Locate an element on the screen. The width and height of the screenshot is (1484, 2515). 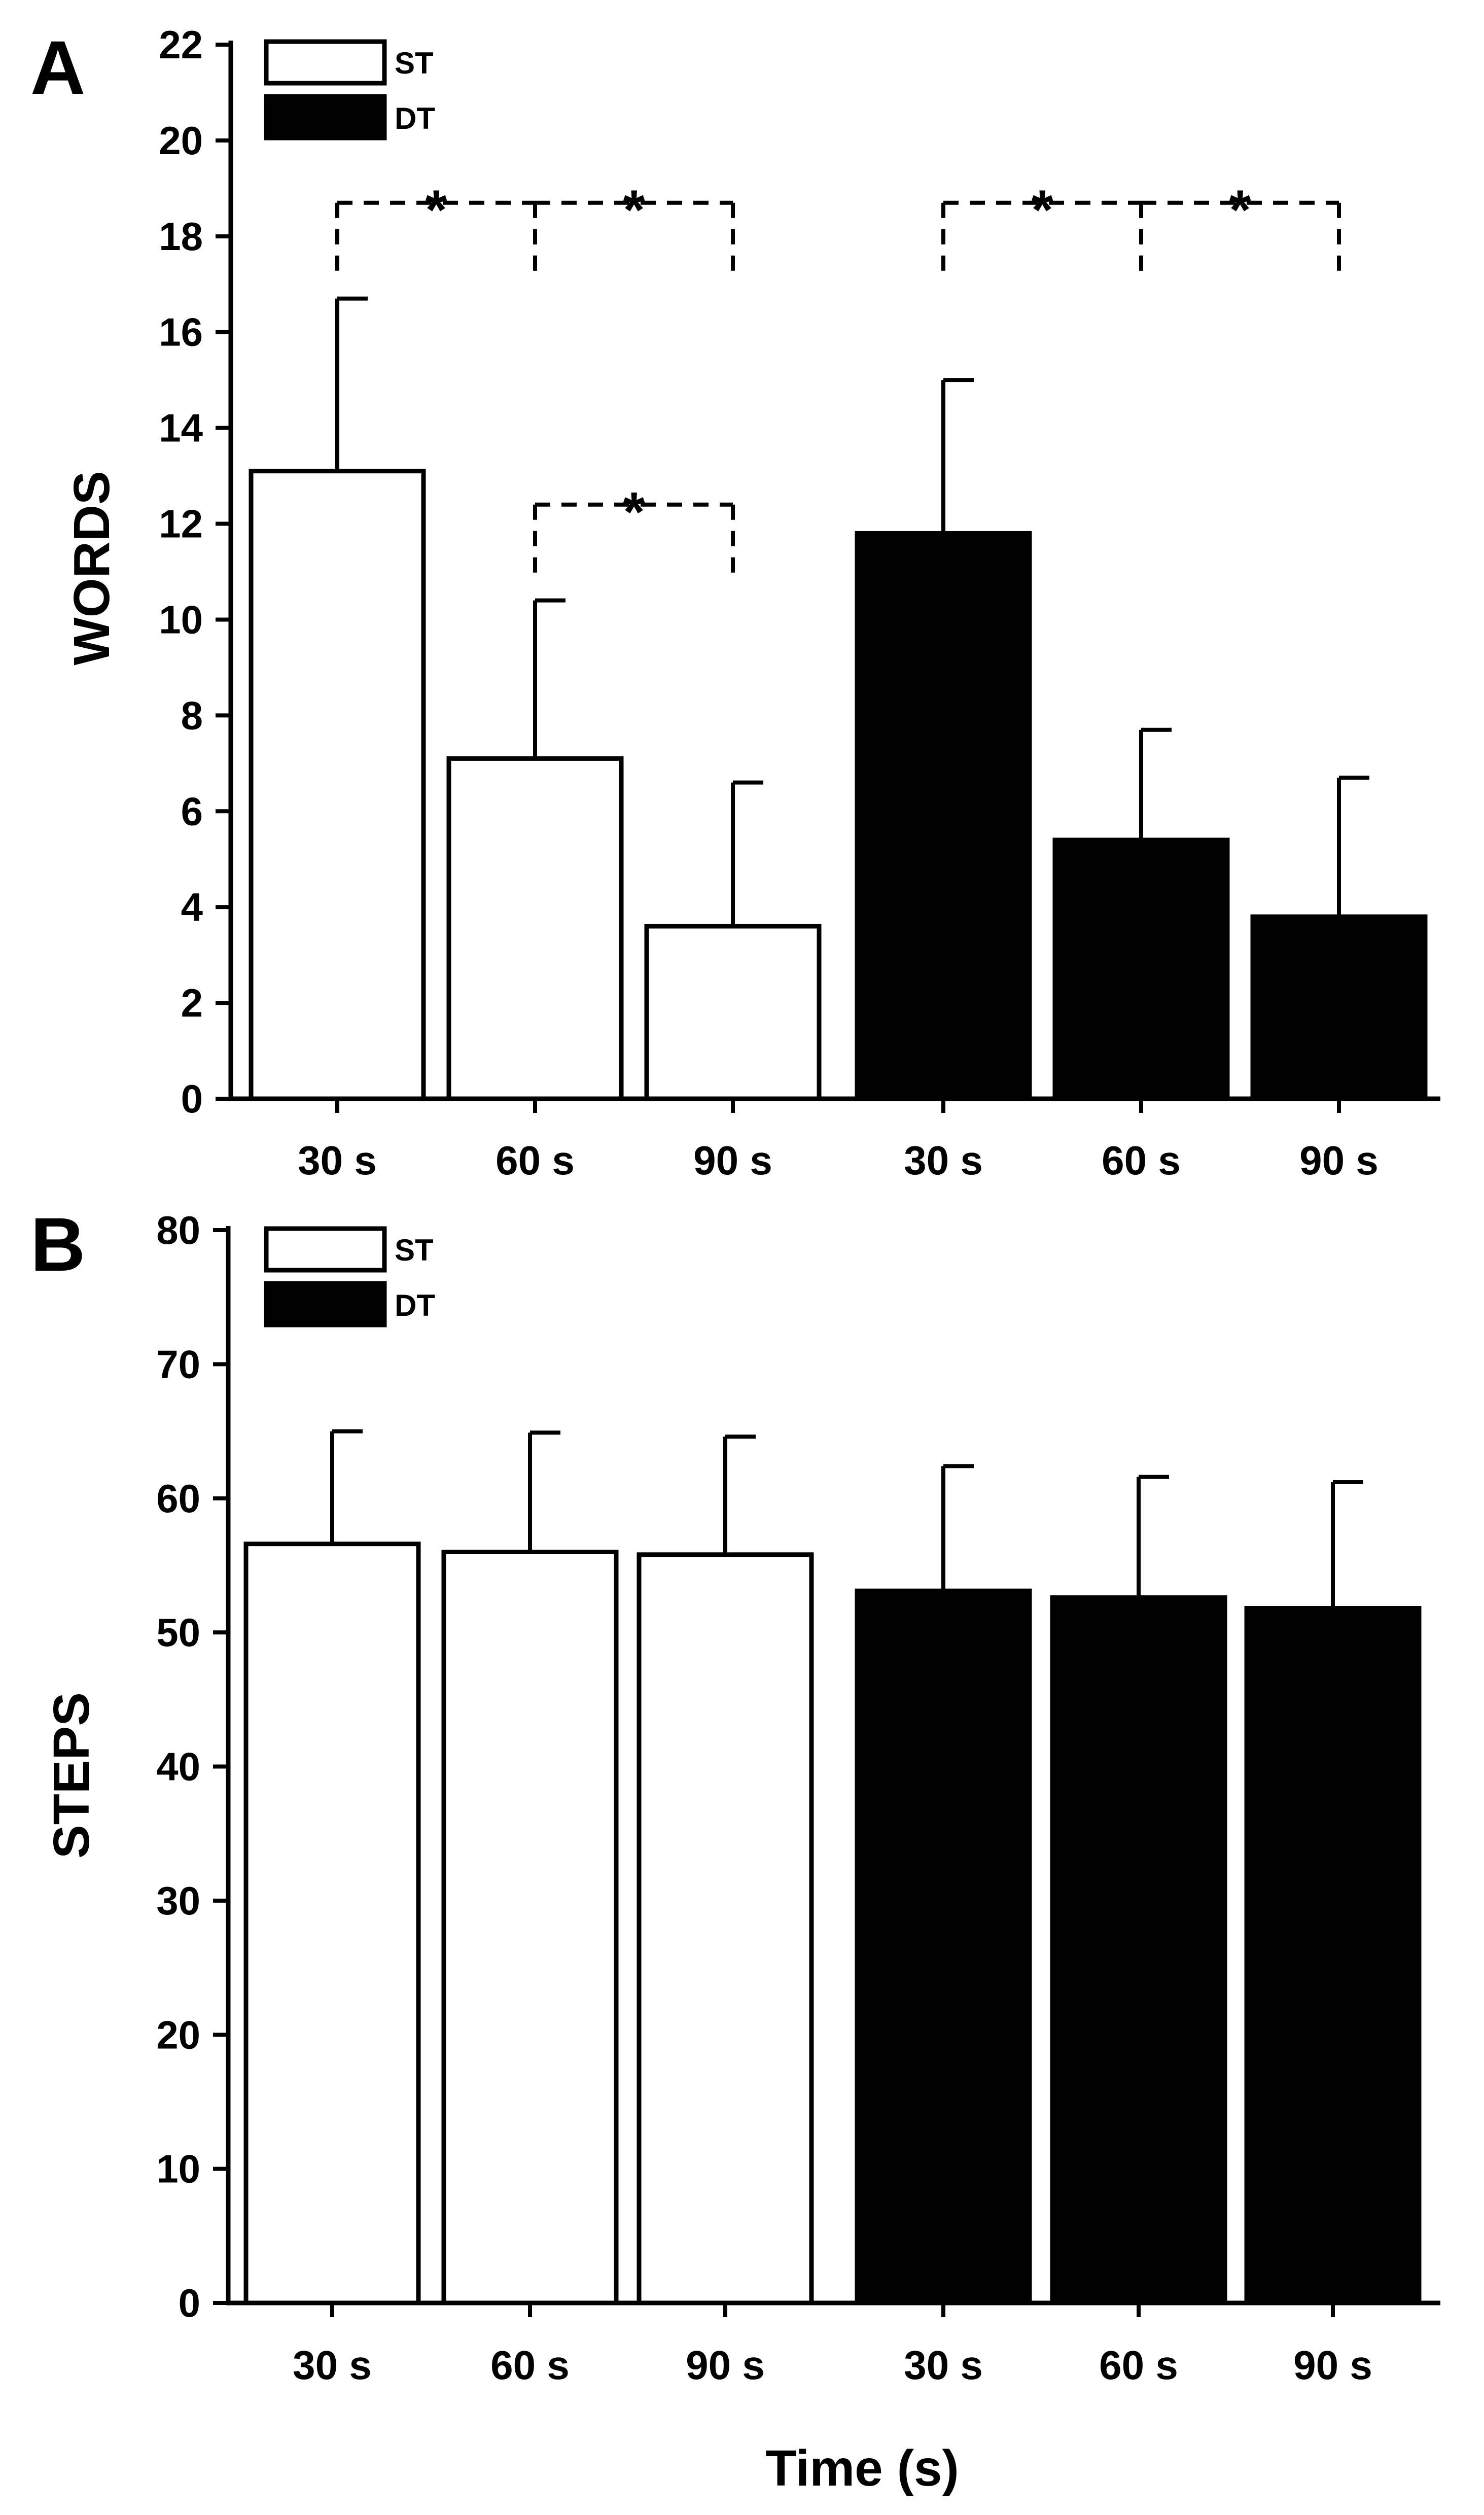
y-axis-title: WORDS is located at coordinates (91, 568).